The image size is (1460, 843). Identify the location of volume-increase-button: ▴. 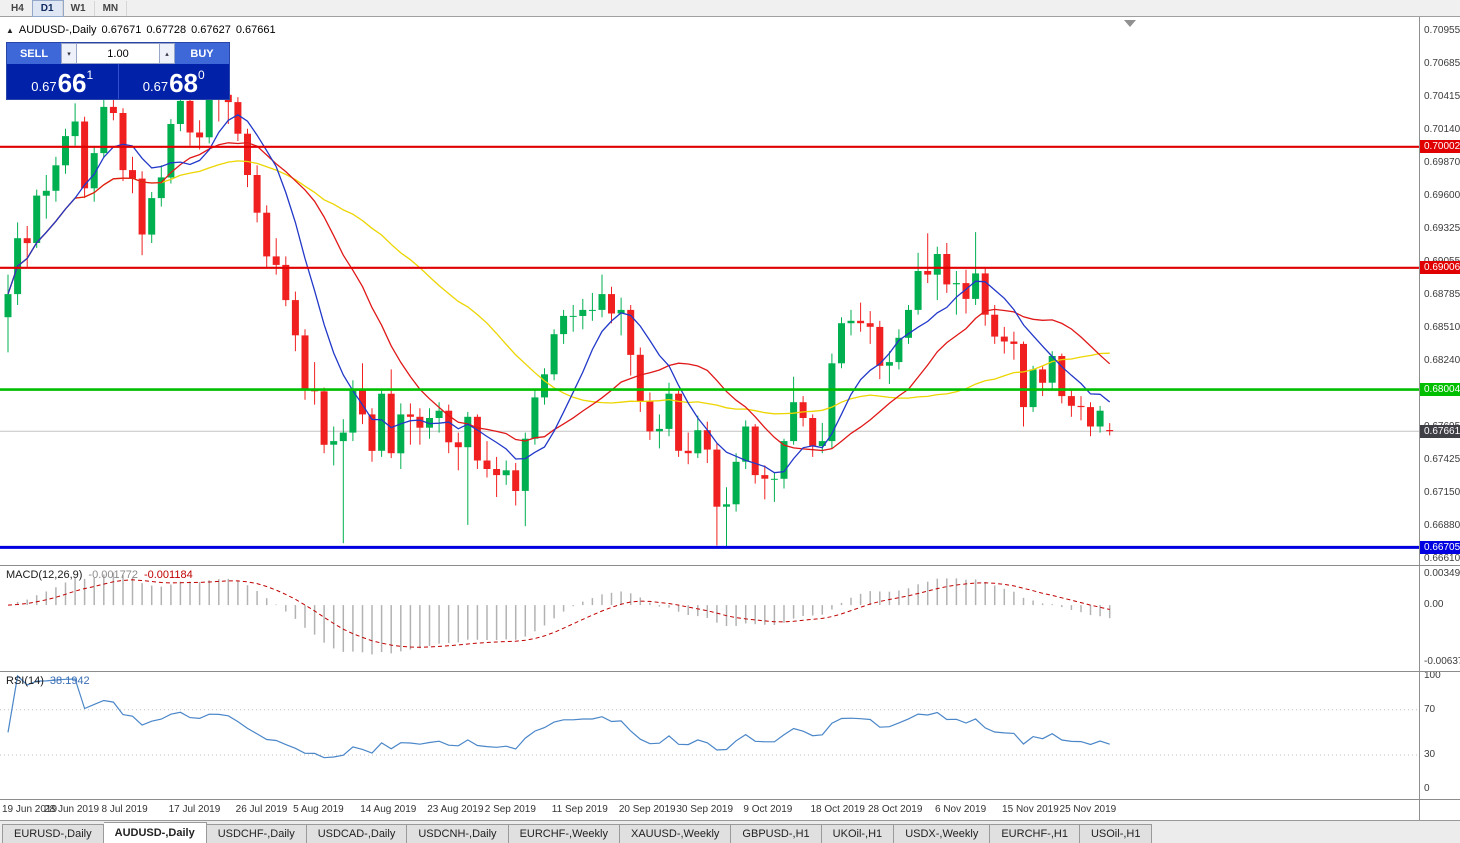
(167, 53).